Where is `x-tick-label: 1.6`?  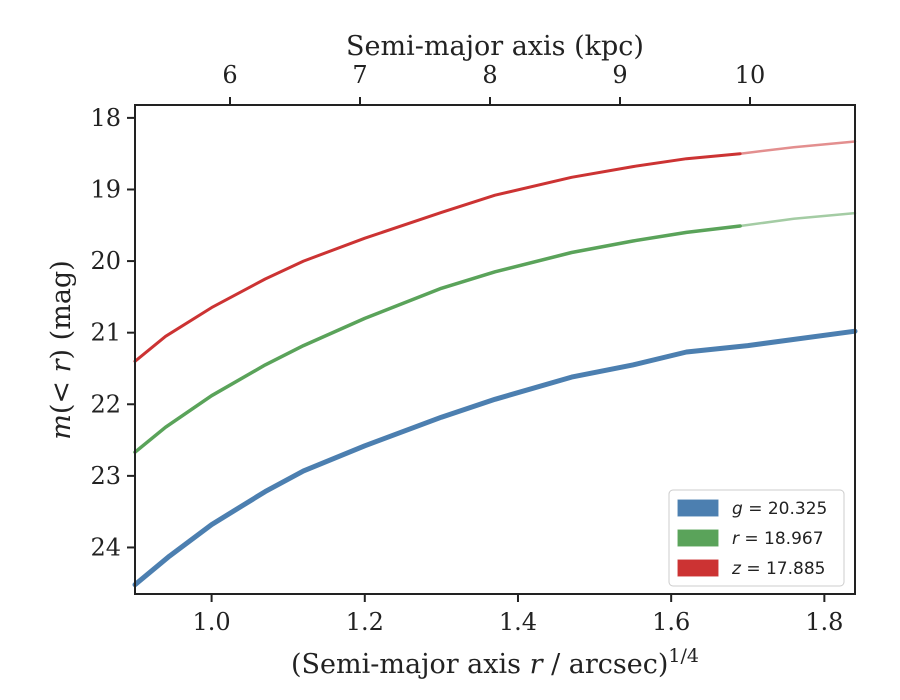
x-tick-label: 1.6 is located at coordinates (671, 622).